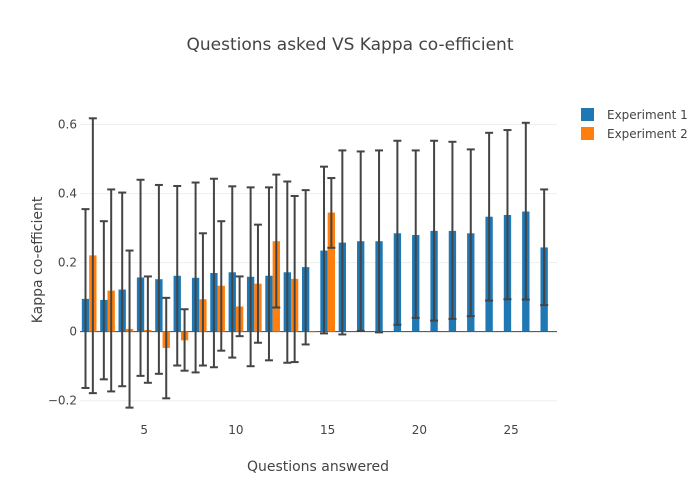 The height and width of the screenshot is (500, 700). Describe the element at coordinates (349, 45) in the screenshot. I see `chart-title: Questions asked VS Kappa co-efficient` at that location.